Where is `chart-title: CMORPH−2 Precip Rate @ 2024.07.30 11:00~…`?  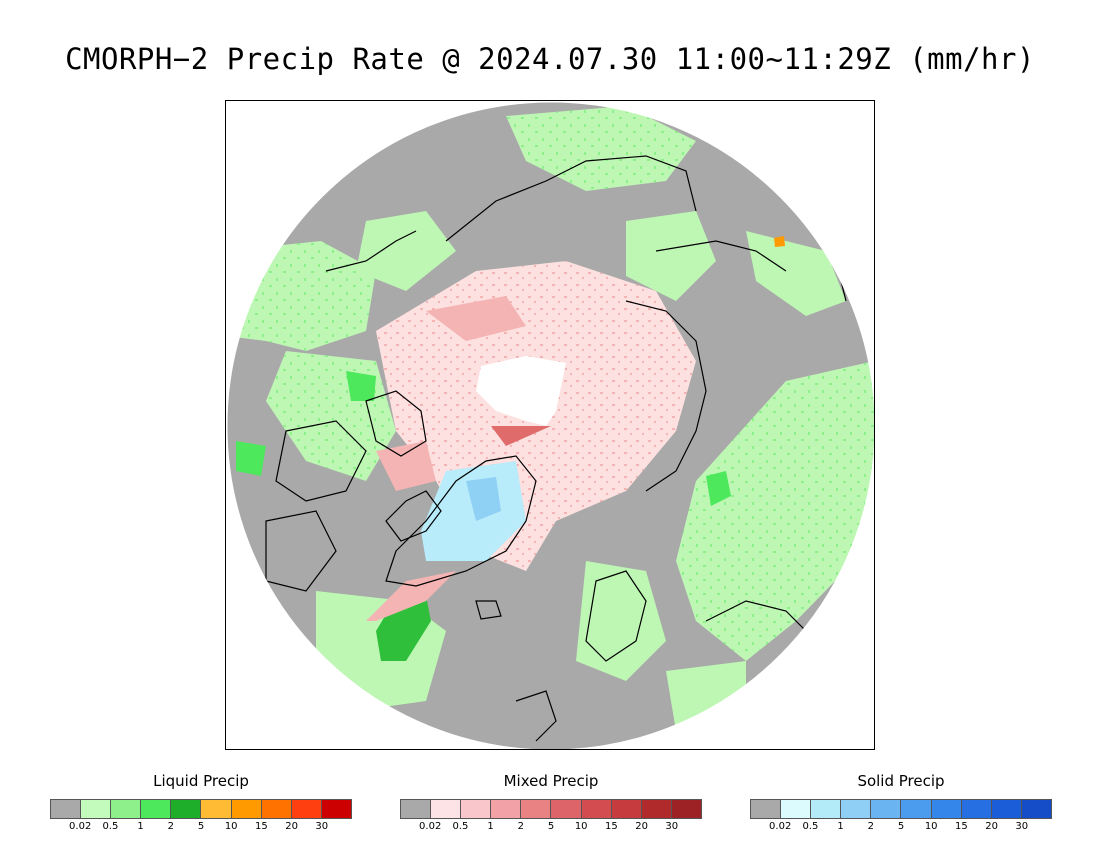 chart-title: CMORPH−2 Precip Rate @ 2024.07.30 11:00~… is located at coordinates (550, 59).